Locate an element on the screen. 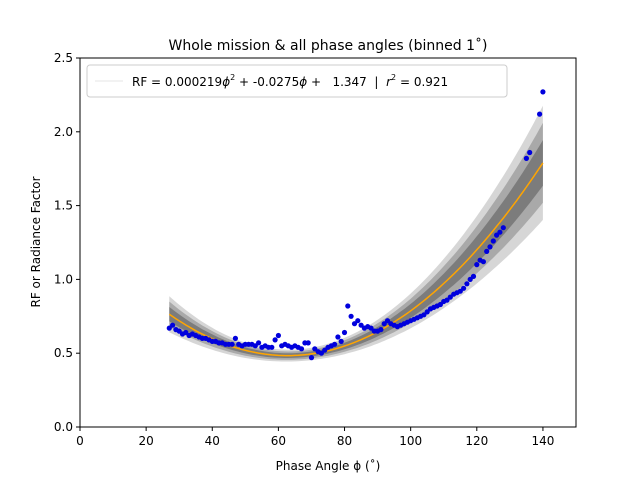  x-axis-label: Phase Angle ϕ (˚) is located at coordinates (328, 465).